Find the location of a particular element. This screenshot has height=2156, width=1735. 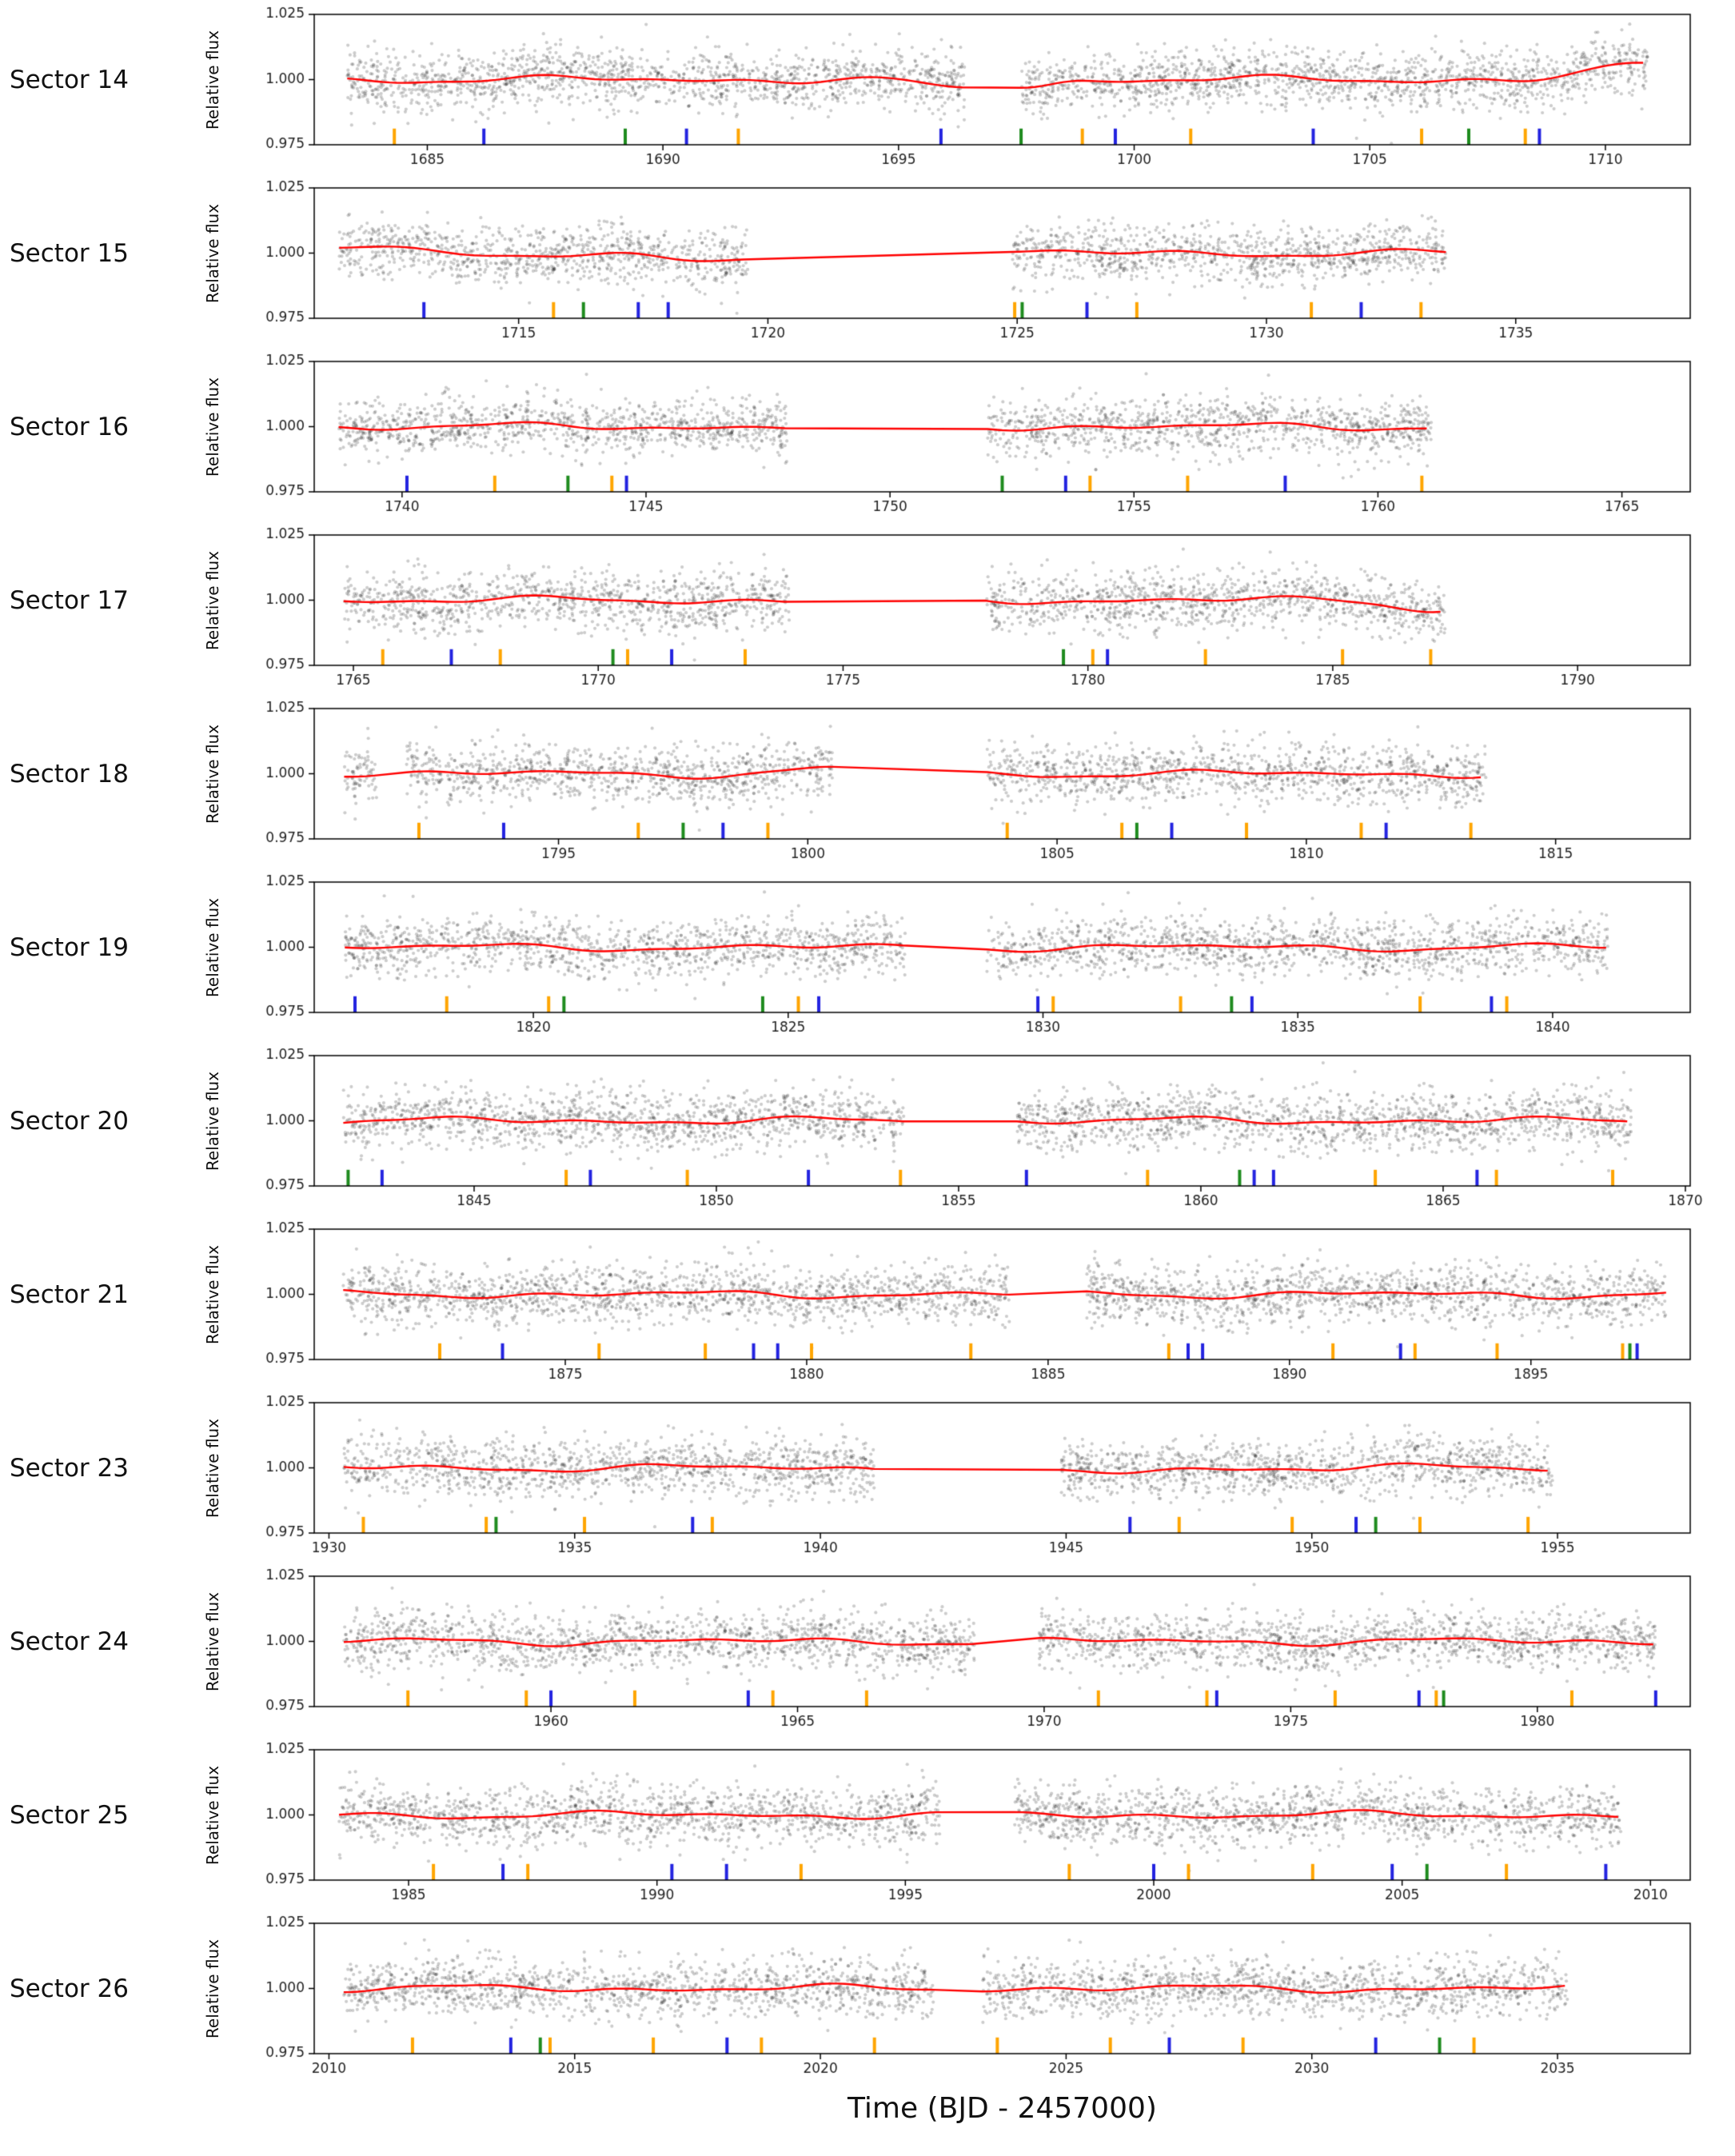

light-curve-panel: Sector 20 Relative flux is located at coordinates (867, 1133).